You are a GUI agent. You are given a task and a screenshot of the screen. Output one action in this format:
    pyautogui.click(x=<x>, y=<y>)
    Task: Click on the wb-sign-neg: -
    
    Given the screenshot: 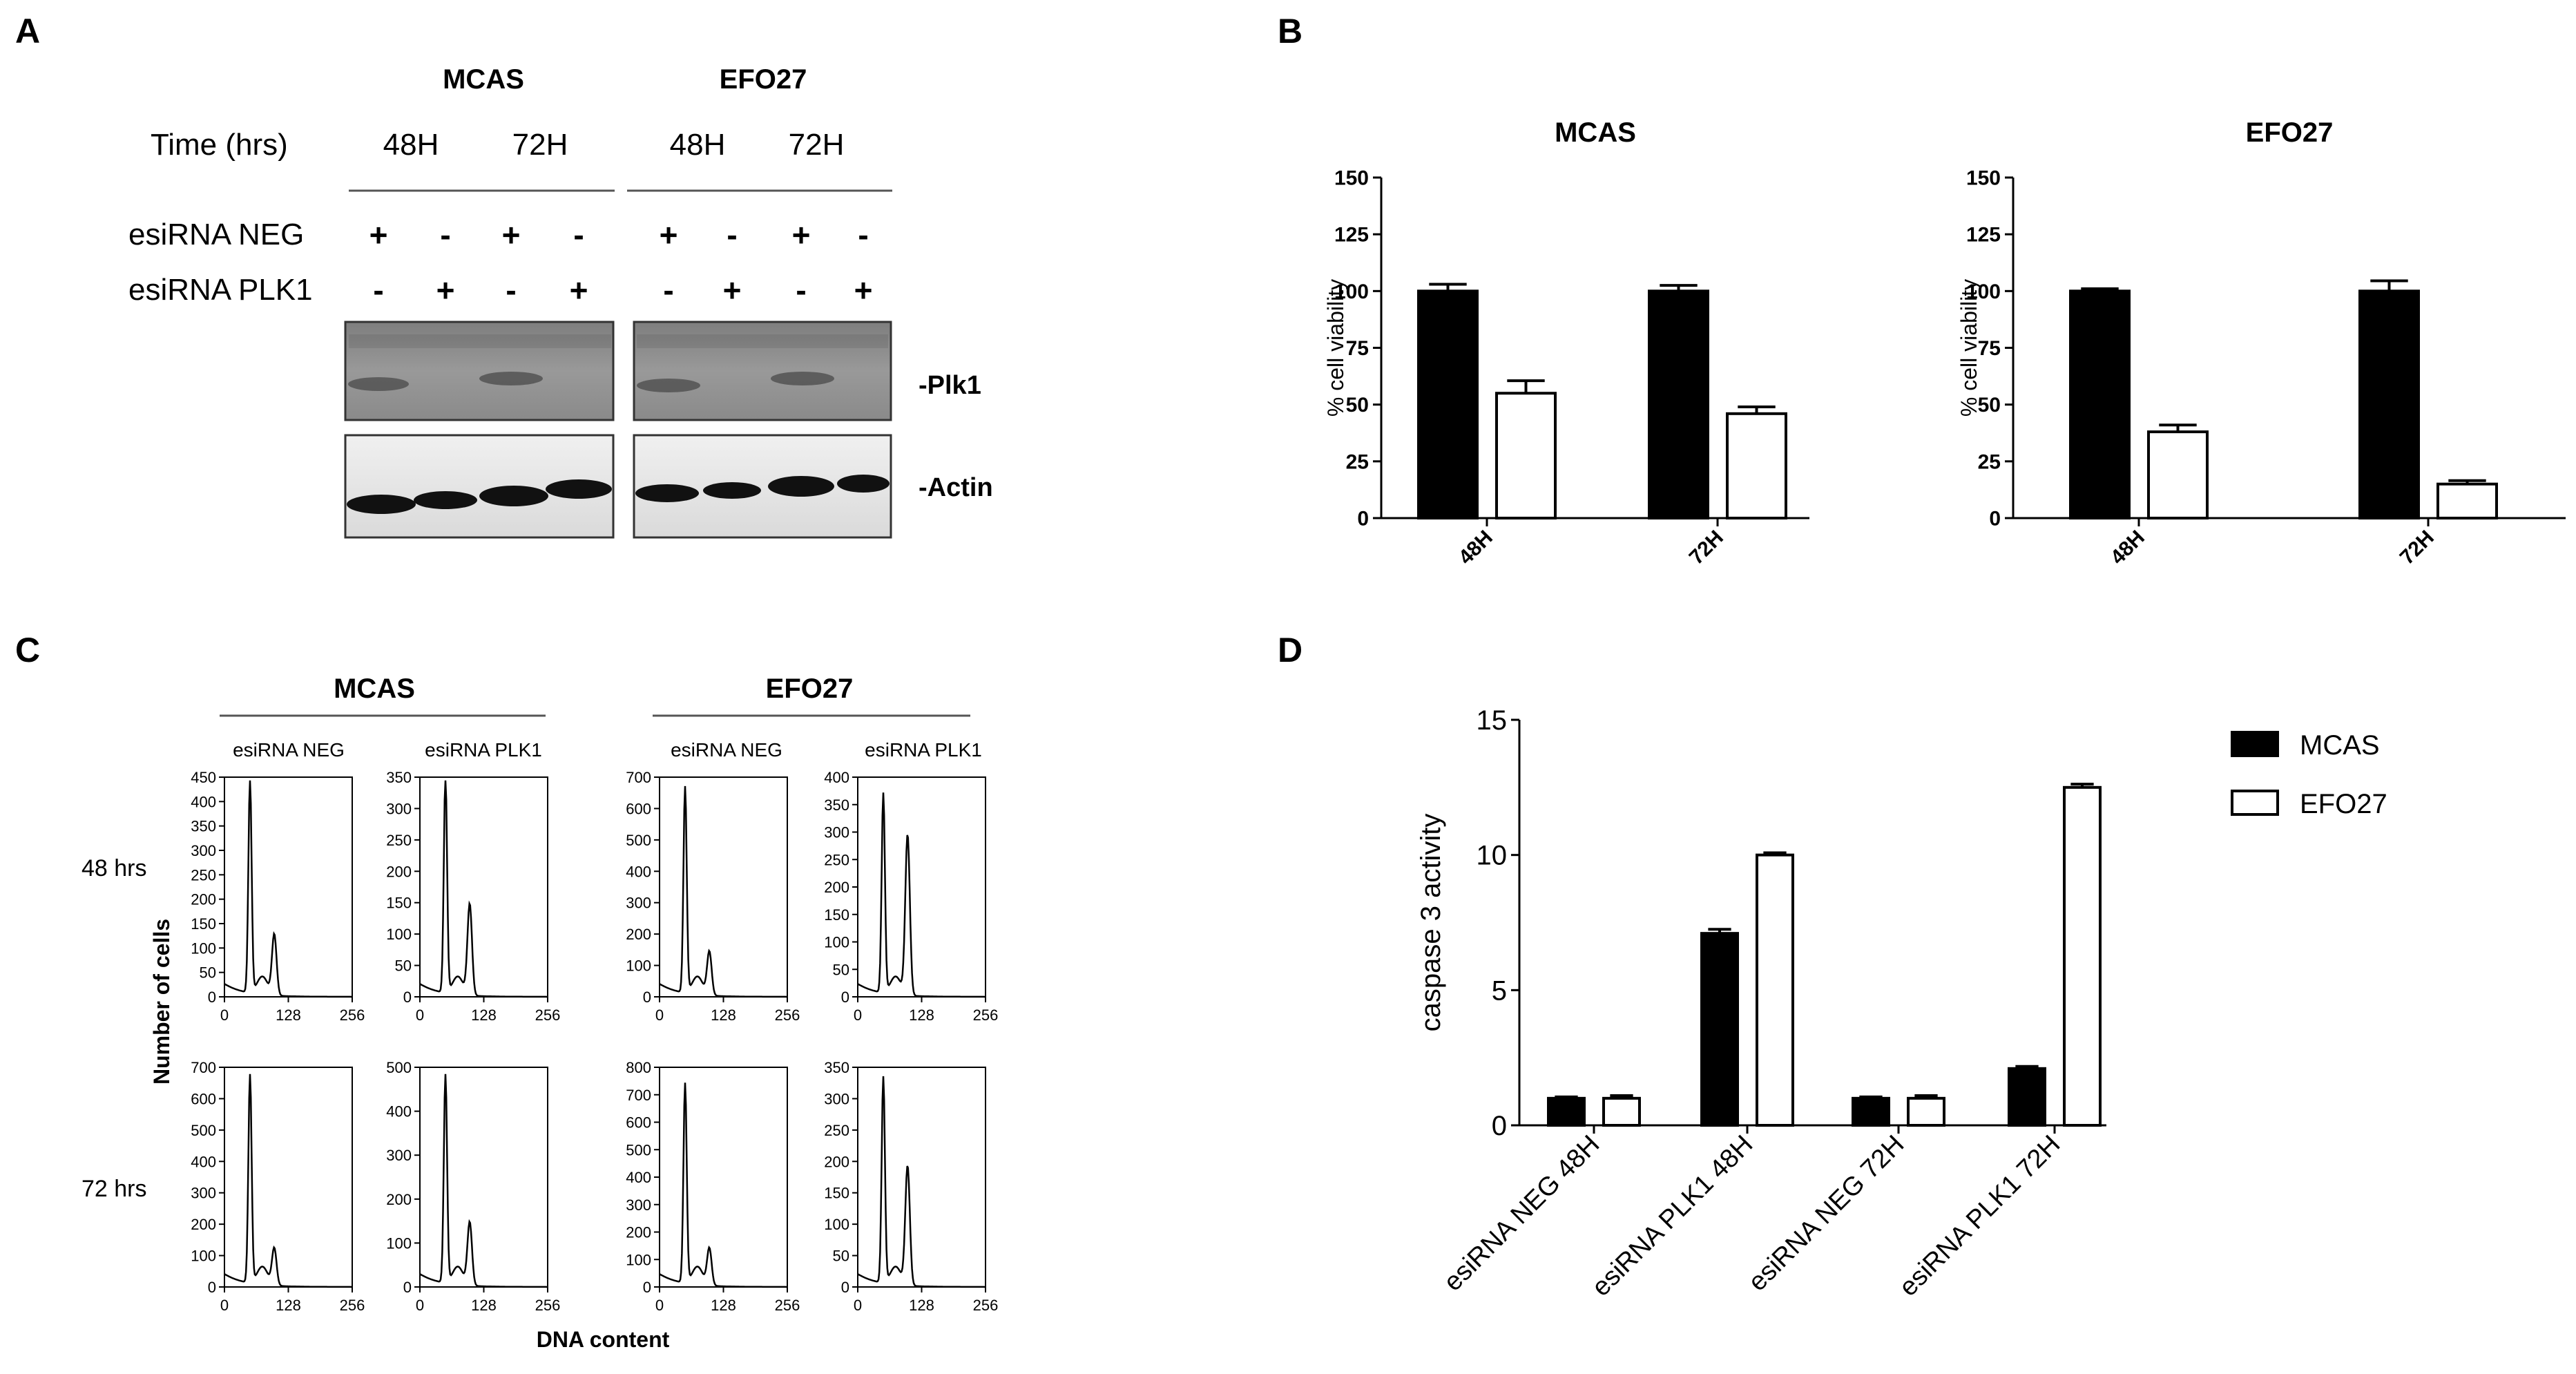 What is the action you would take?
    pyautogui.click(x=863, y=235)
    